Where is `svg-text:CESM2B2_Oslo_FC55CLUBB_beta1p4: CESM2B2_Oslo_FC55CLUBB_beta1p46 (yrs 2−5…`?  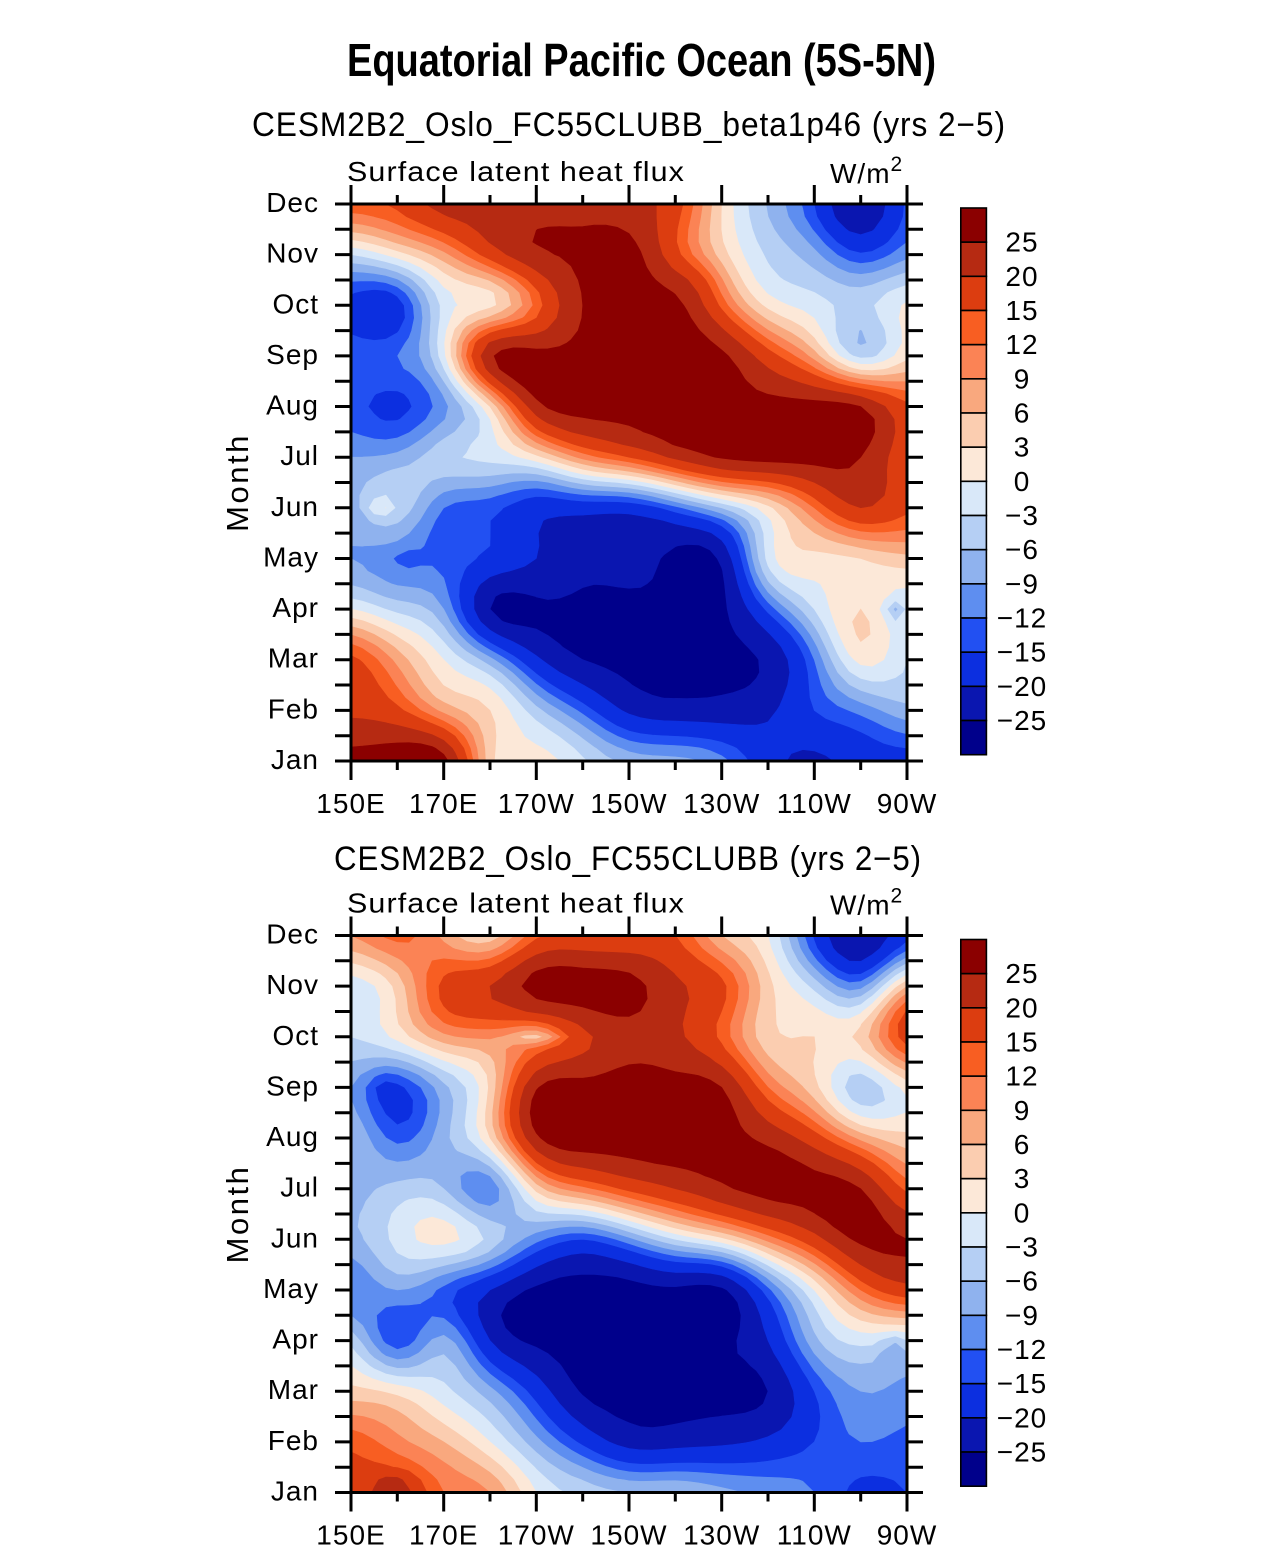 svg-text:CESM2B2_Oslo_FC55CLUBB_beta1p4: CESM2B2_Oslo_FC55CLUBB_beta1p46 (yrs 2−5… is located at coordinates (629, 125).